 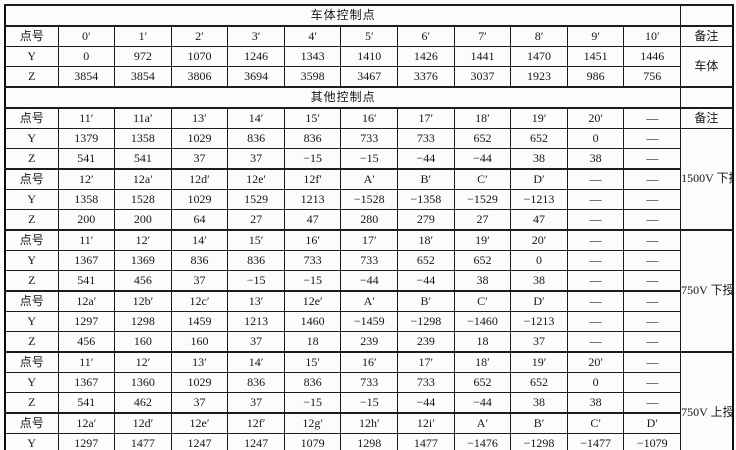 What do you see at coordinates (368, 281) in the screenshot?
I see `table-row: Z 541 456 37 −15 −15 −44 −44 38 38— —` at bounding box center [368, 281].